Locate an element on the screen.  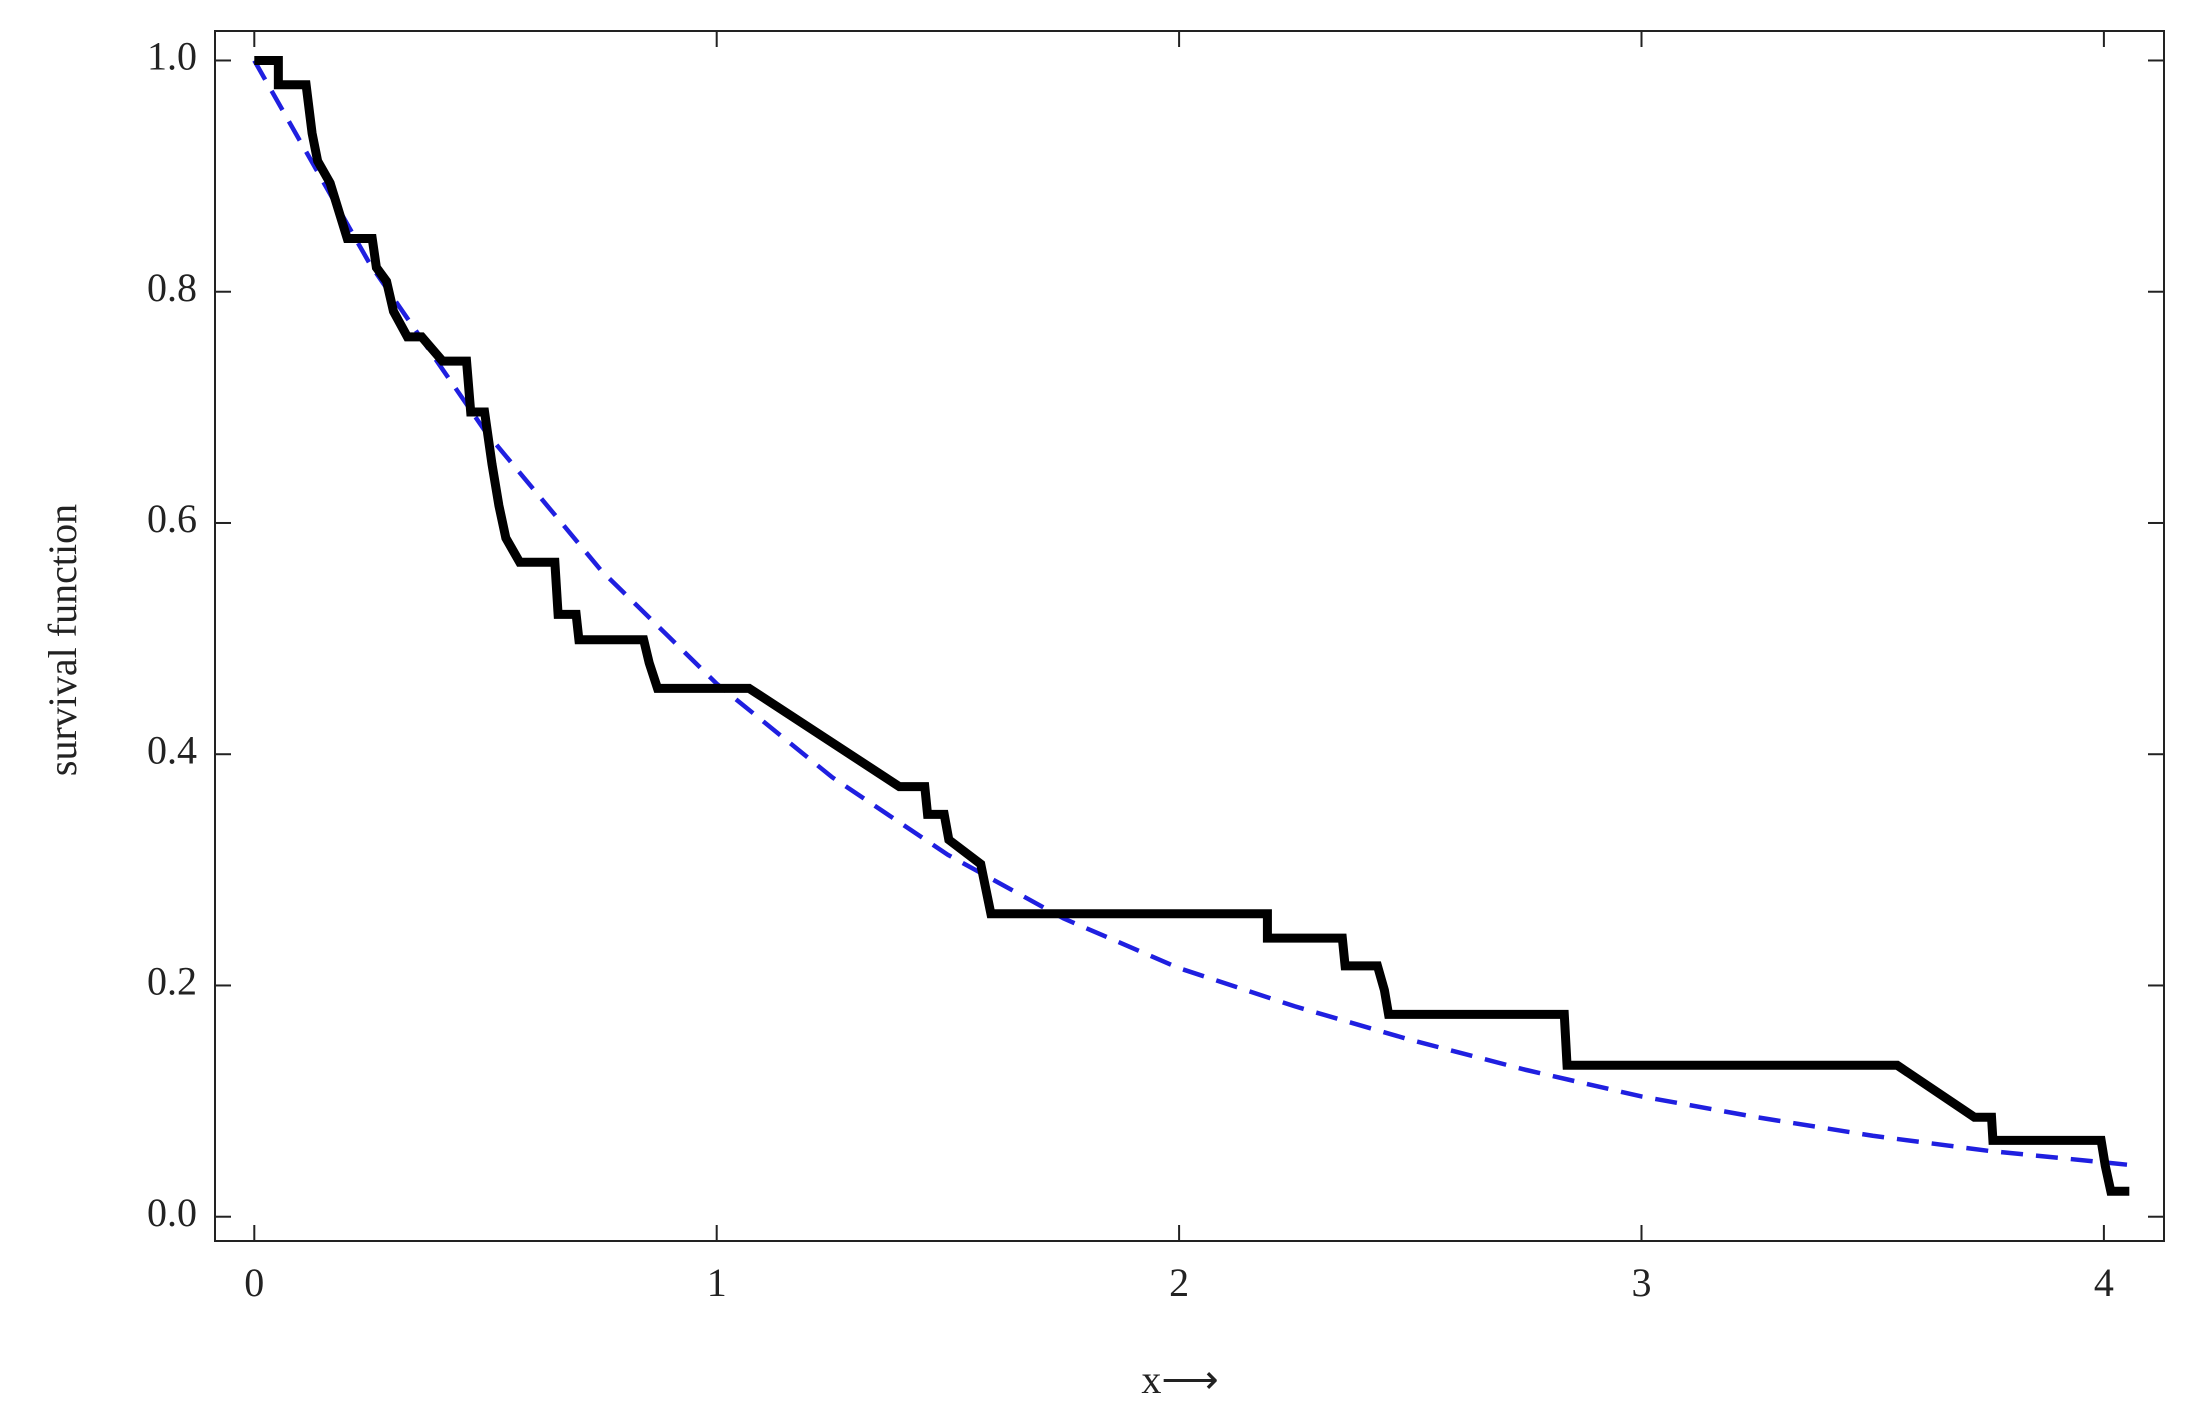
x-tick-label: 1 is located at coordinates (717, 1282).